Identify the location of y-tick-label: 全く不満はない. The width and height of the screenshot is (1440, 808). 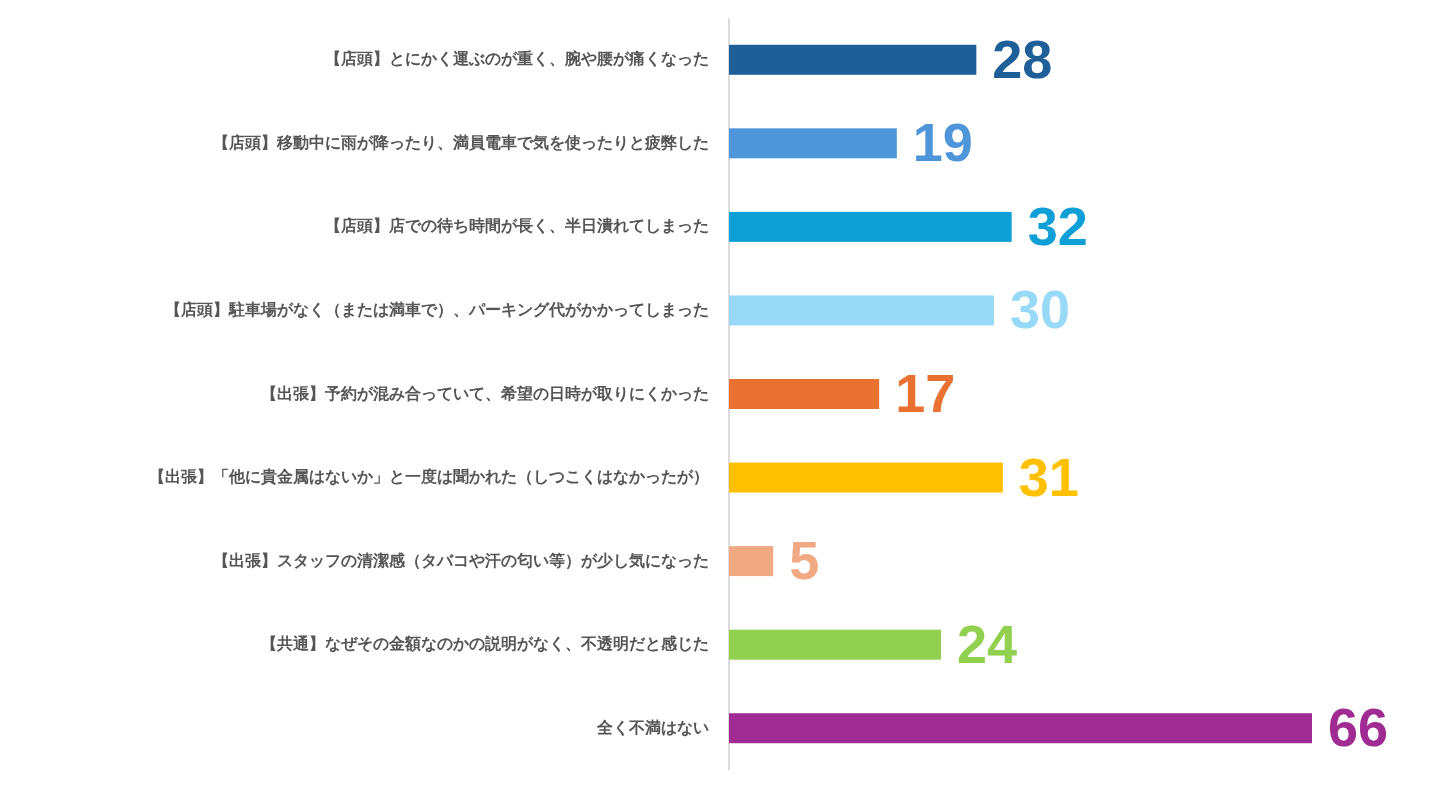
(652, 727).